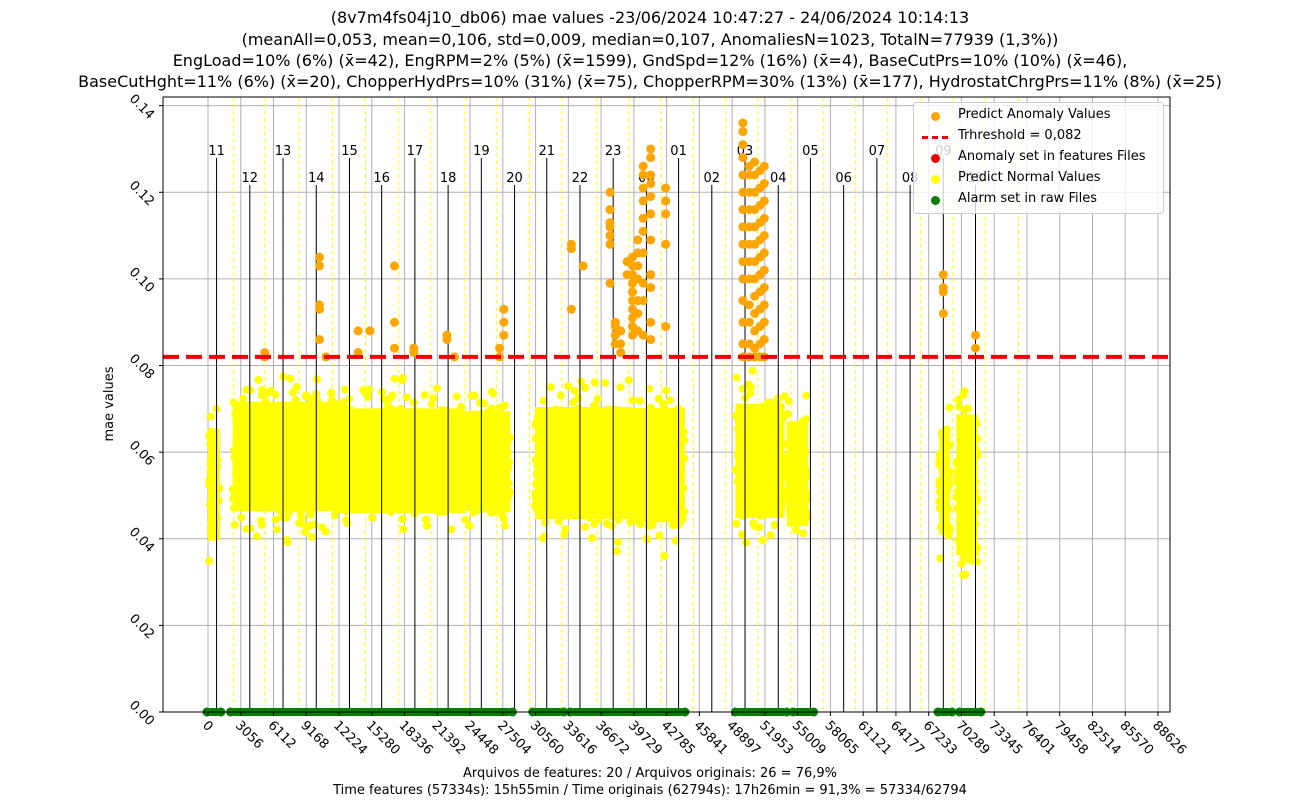  What do you see at coordinates (109, 403) in the screenshot?
I see `y-axis-label: mae values` at bounding box center [109, 403].